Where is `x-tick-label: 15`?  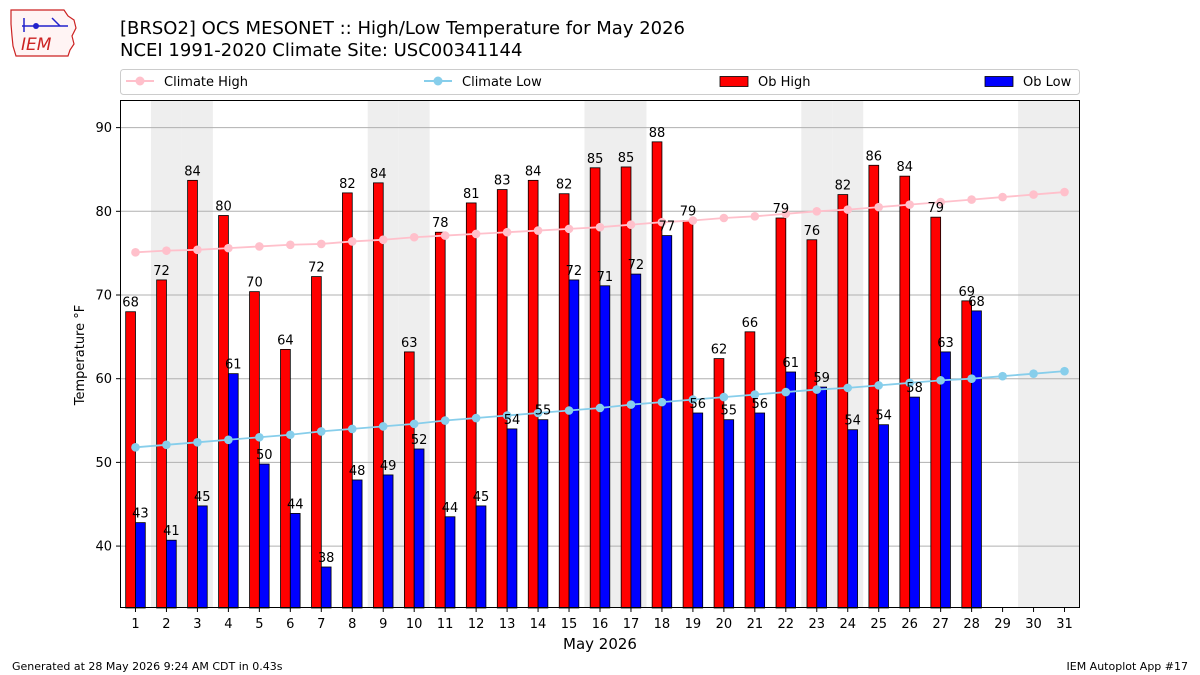 x-tick-label: 15 is located at coordinates (569, 624).